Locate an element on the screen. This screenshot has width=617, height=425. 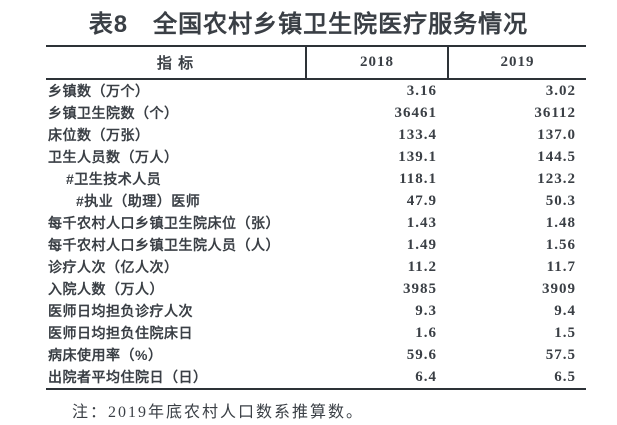
value-2019: 9.4 is located at coordinates (565, 310).